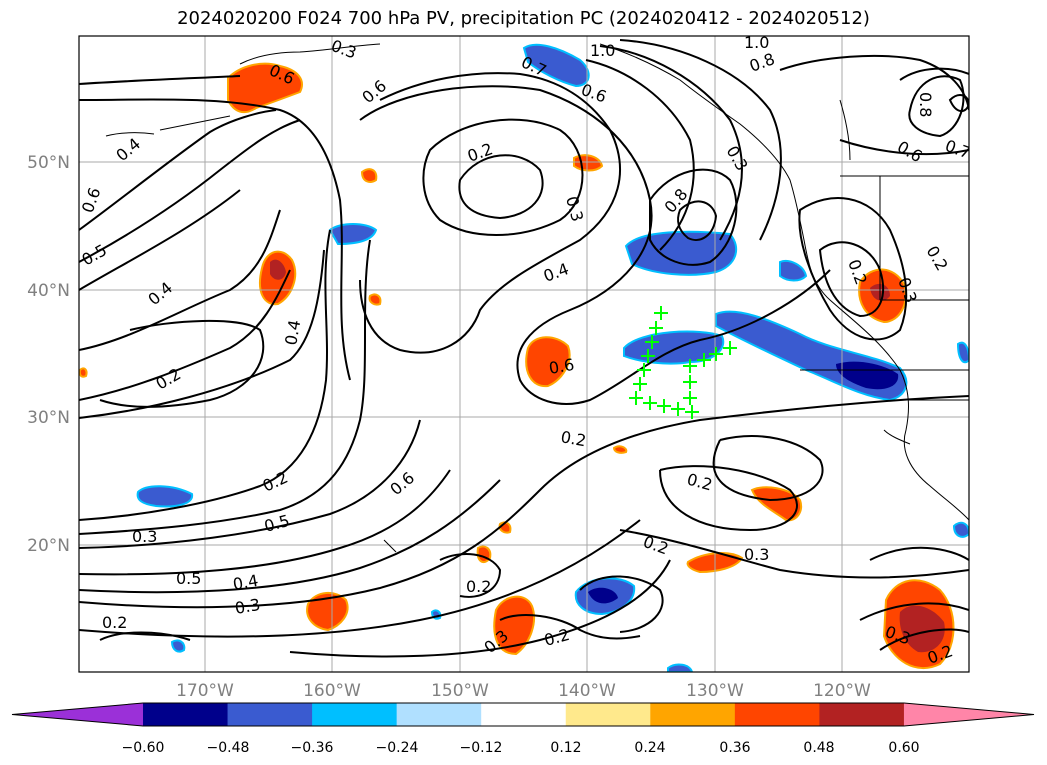 Image resolution: width=1047 pixels, height=765 pixels. Describe the element at coordinates (397, 748) in the screenshot. I see `colorbar-tick-label: −0.24` at that location.